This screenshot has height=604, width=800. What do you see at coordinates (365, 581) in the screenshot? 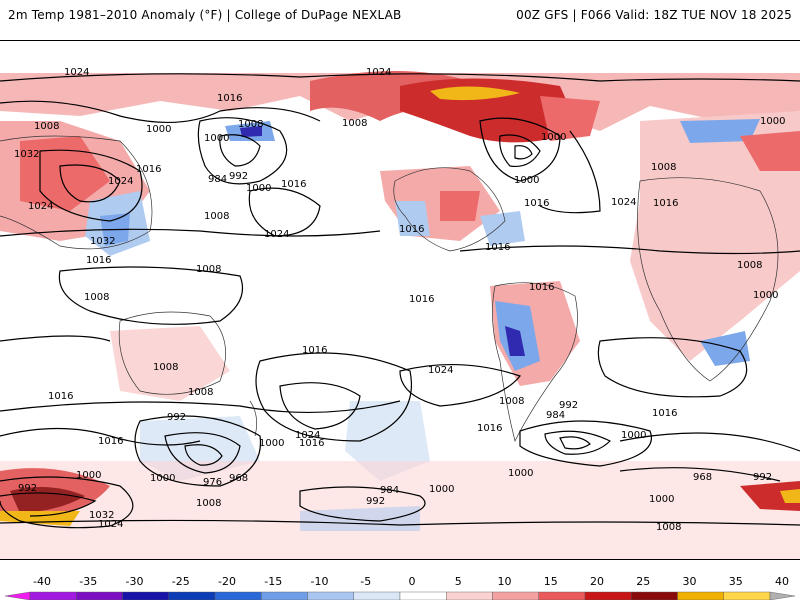
I see `colorbar-tick-label: -5` at bounding box center [365, 581].